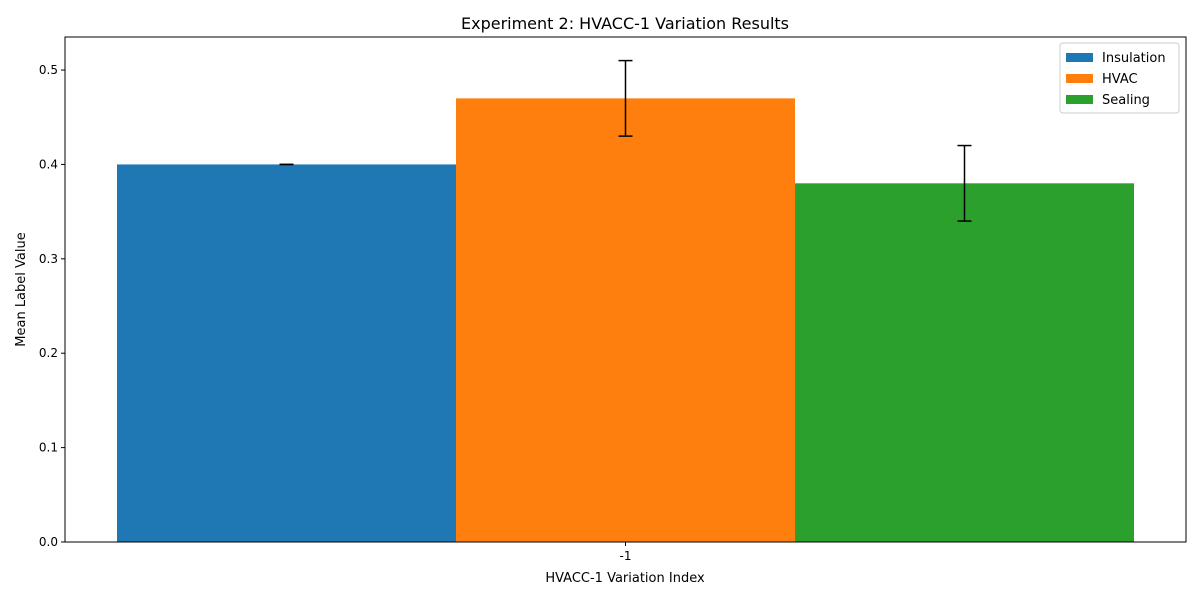 The width and height of the screenshot is (1200, 600). I want to click on legend-item-insulation: Insulation, so click(1116, 58).